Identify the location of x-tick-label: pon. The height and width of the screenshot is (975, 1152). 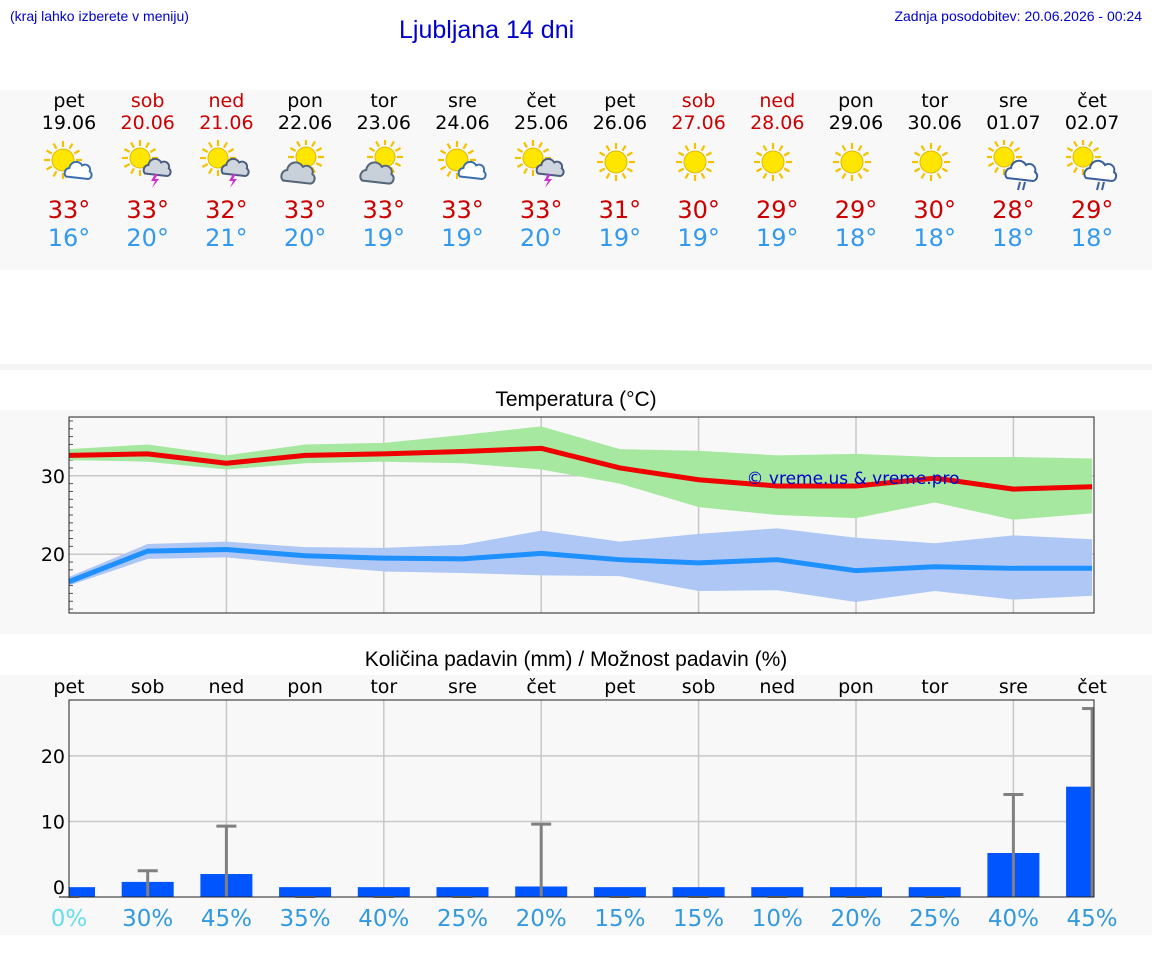
(856, 687).